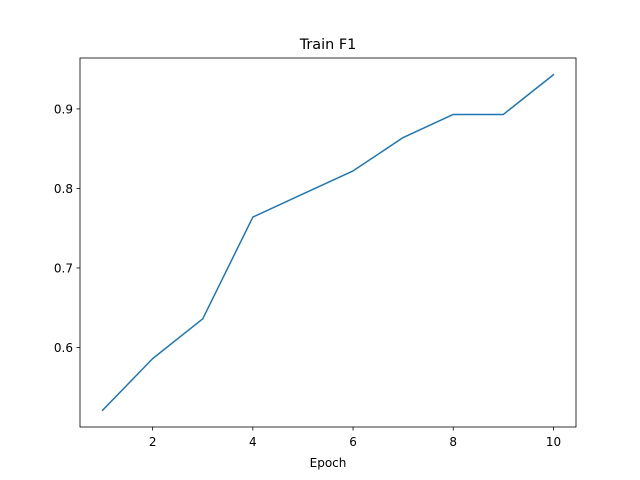 The width and height of the screenshot is (640, 480). I want to click on y-tick-label: 0.7, so click(63, 268).